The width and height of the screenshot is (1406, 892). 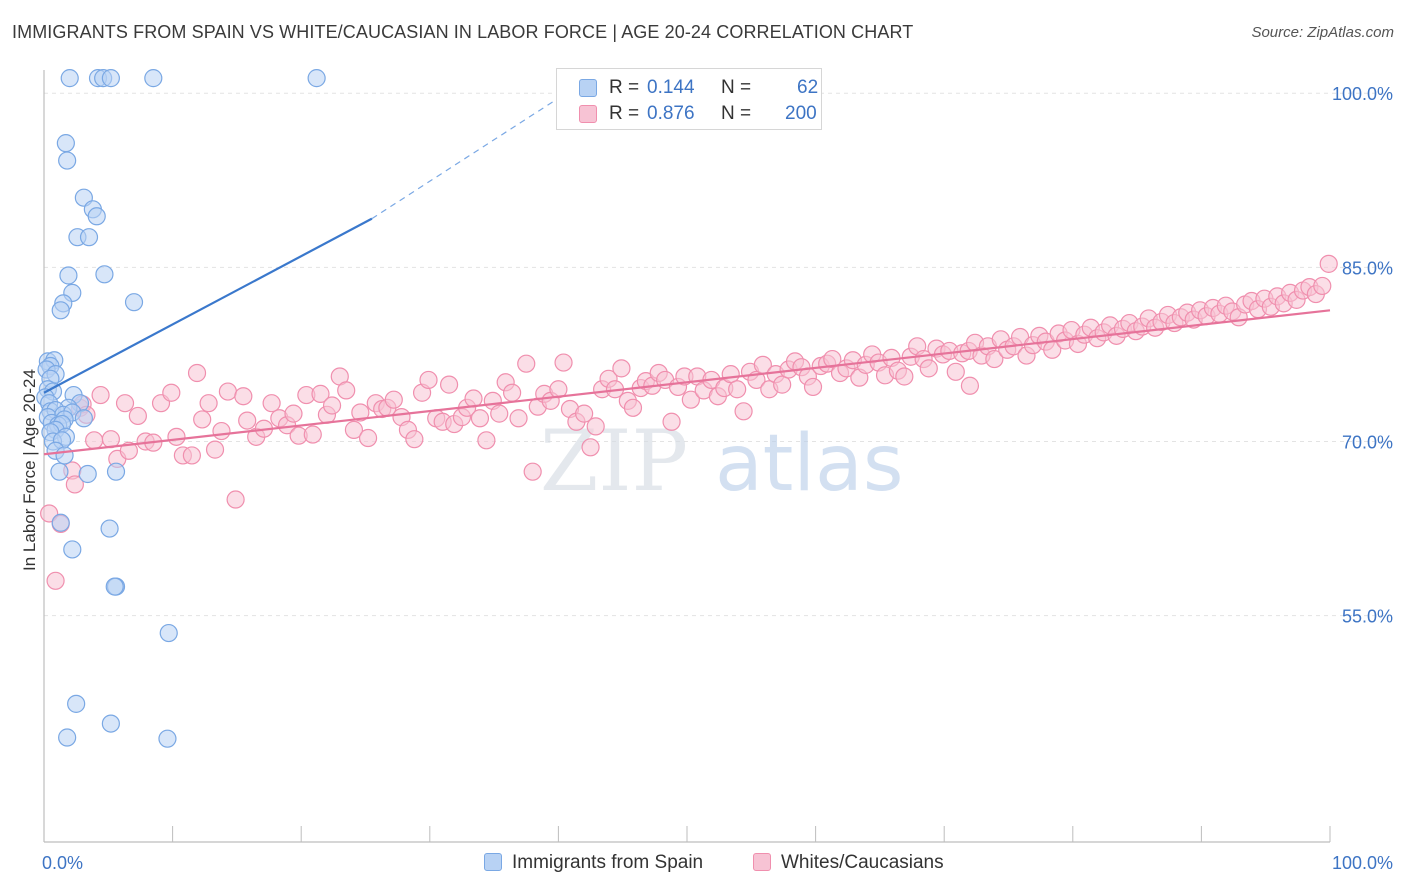 I want to click on source-label: Source: ZipAtlas.com, so click(x=1322, y=32).